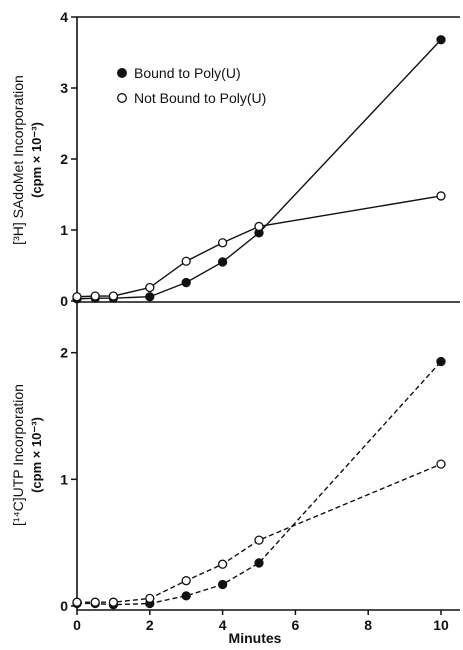 The width and height of the screenshot is (463, 650). What do you see at coordinates (296, 625) in the screenshot?
I see `xtick-label: 6` at bounding box center [296, 625].